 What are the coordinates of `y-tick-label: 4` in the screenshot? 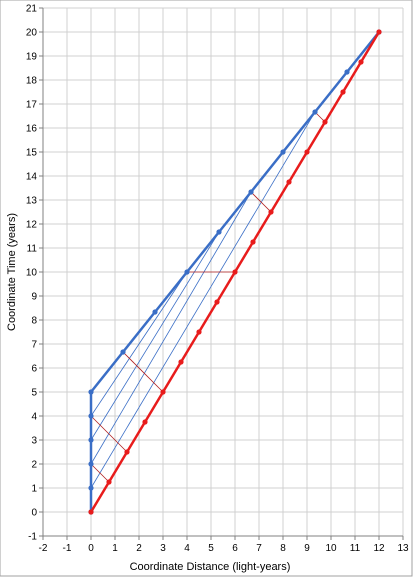 It's located at (34, 417).